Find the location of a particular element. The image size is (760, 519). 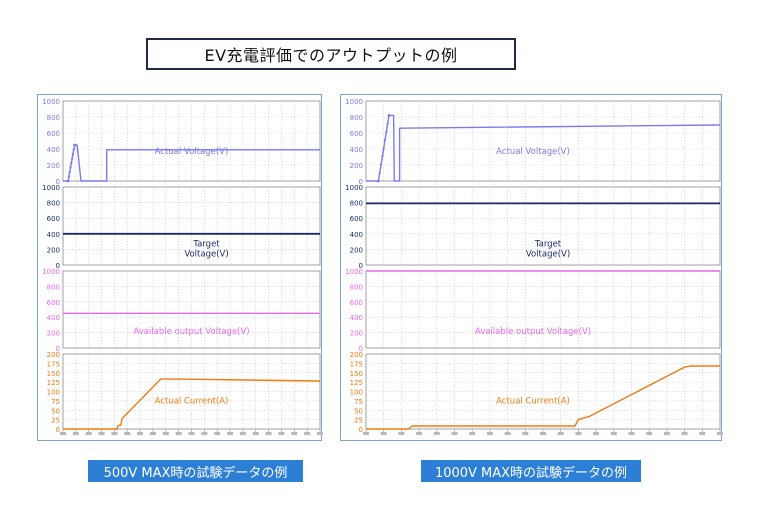

y-tick-label: 100 is located at coordinates (356, 393).